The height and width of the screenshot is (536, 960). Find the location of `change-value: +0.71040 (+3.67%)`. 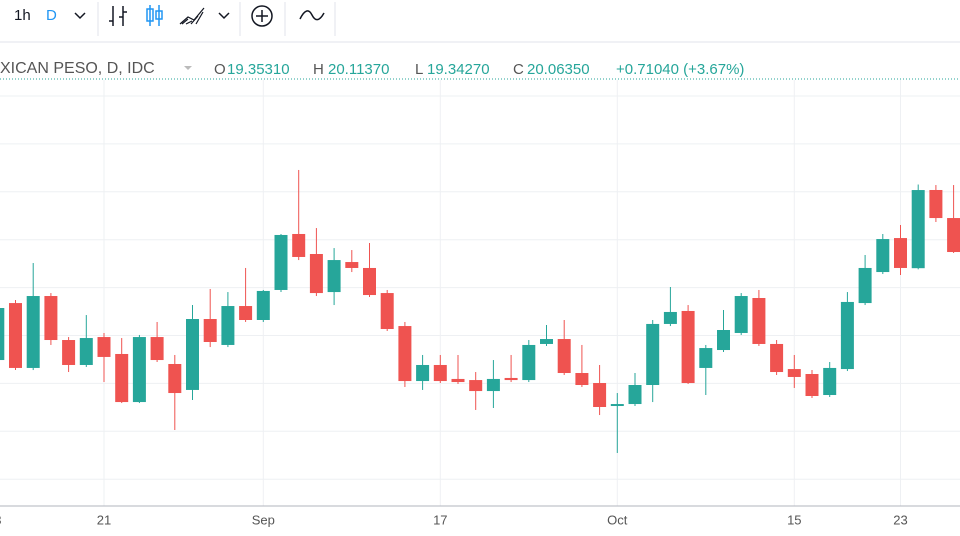

change-value: +0.71040 (+3.67%) is located at coordinates (680, 69).